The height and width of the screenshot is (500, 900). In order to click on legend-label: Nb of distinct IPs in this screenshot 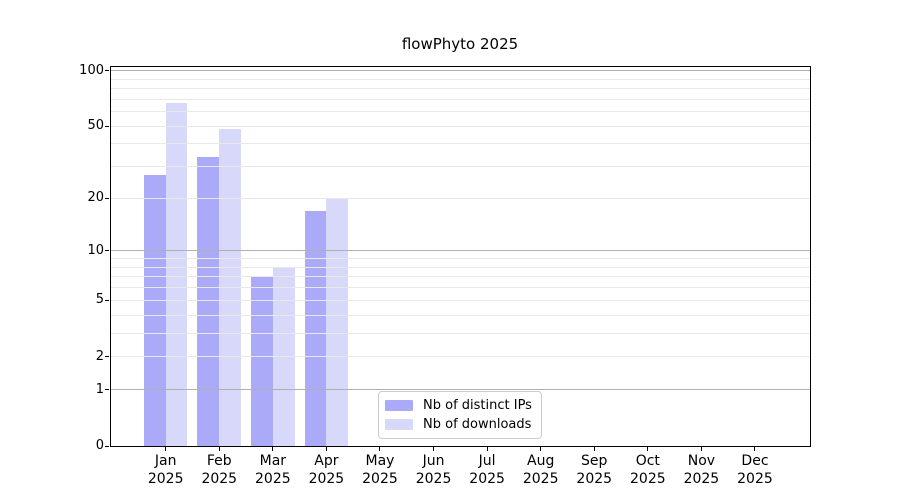, I will do `click(477, 405)`.